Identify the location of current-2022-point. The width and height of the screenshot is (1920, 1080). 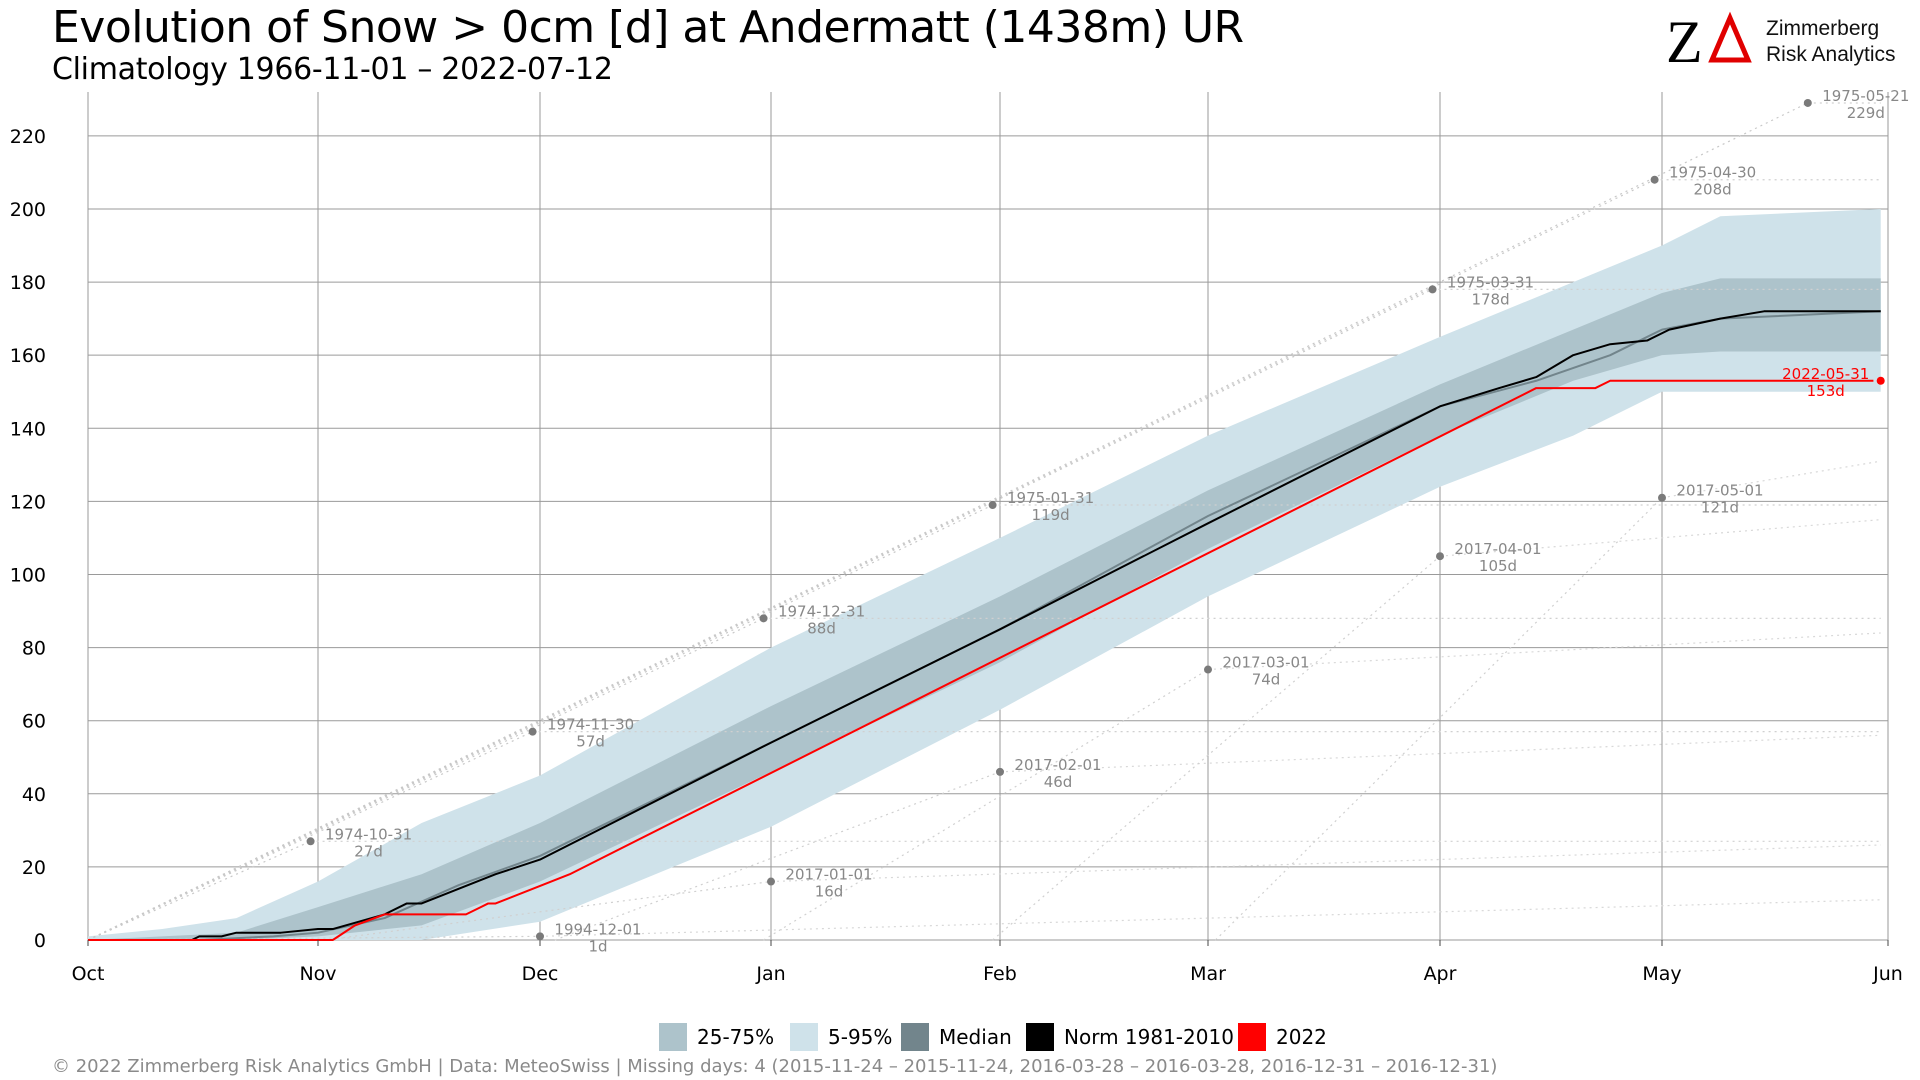
(1880, 380).